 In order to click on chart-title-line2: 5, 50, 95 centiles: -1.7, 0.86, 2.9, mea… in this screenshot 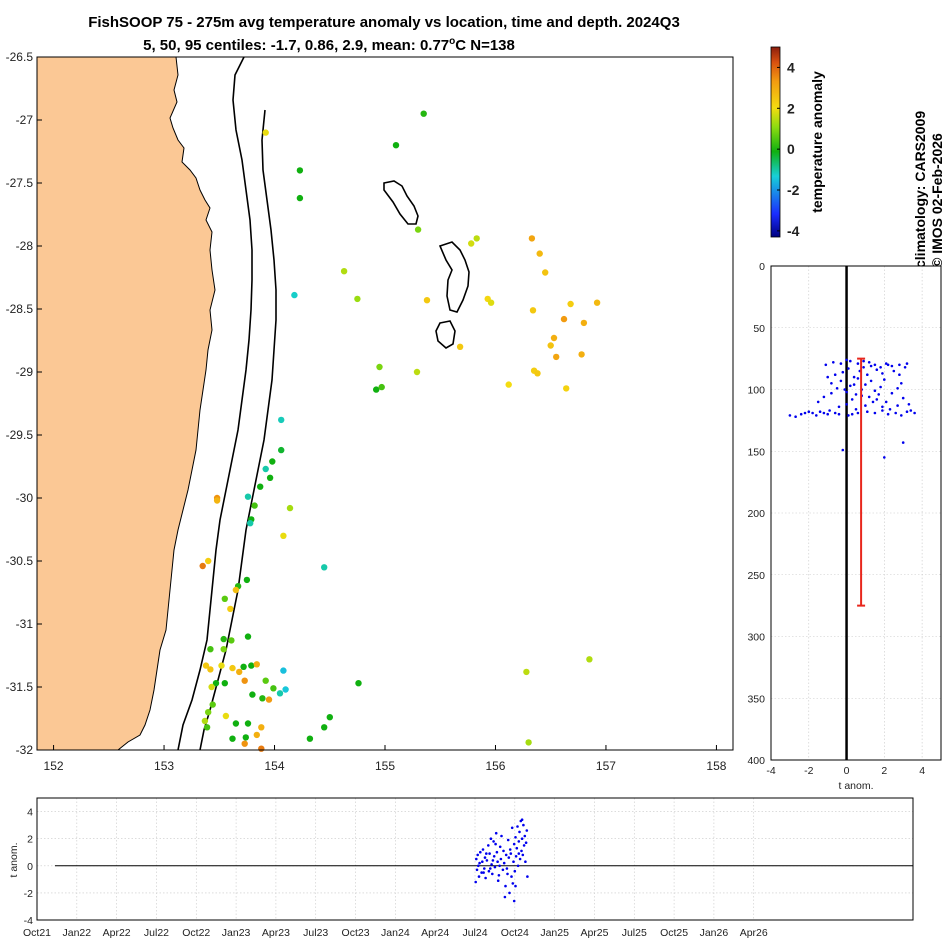, I will do `click(329, 45)`.